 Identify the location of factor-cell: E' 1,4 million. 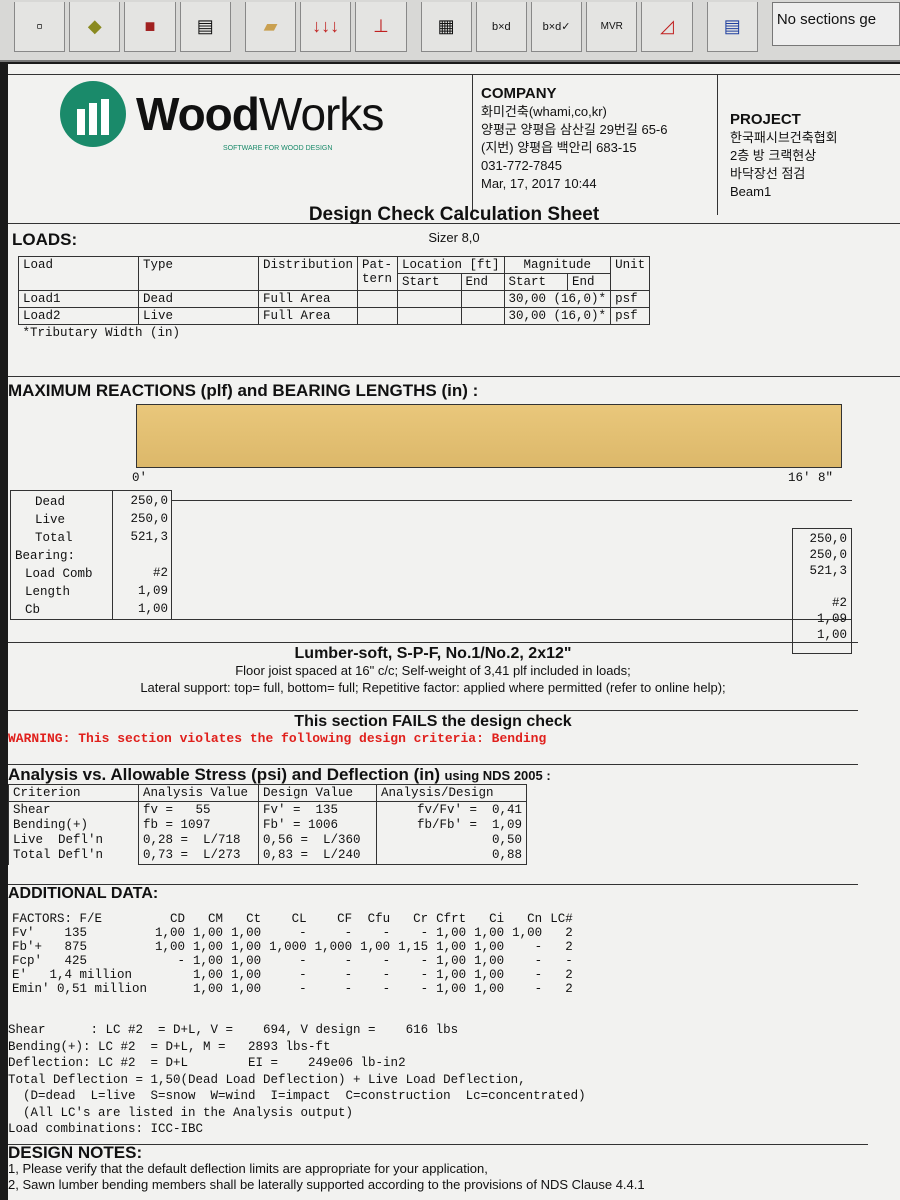
(72, 975).